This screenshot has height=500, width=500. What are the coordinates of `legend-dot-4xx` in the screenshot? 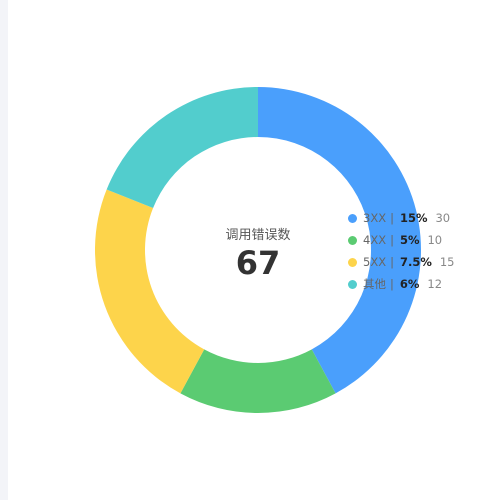 It's located at (352, 240).